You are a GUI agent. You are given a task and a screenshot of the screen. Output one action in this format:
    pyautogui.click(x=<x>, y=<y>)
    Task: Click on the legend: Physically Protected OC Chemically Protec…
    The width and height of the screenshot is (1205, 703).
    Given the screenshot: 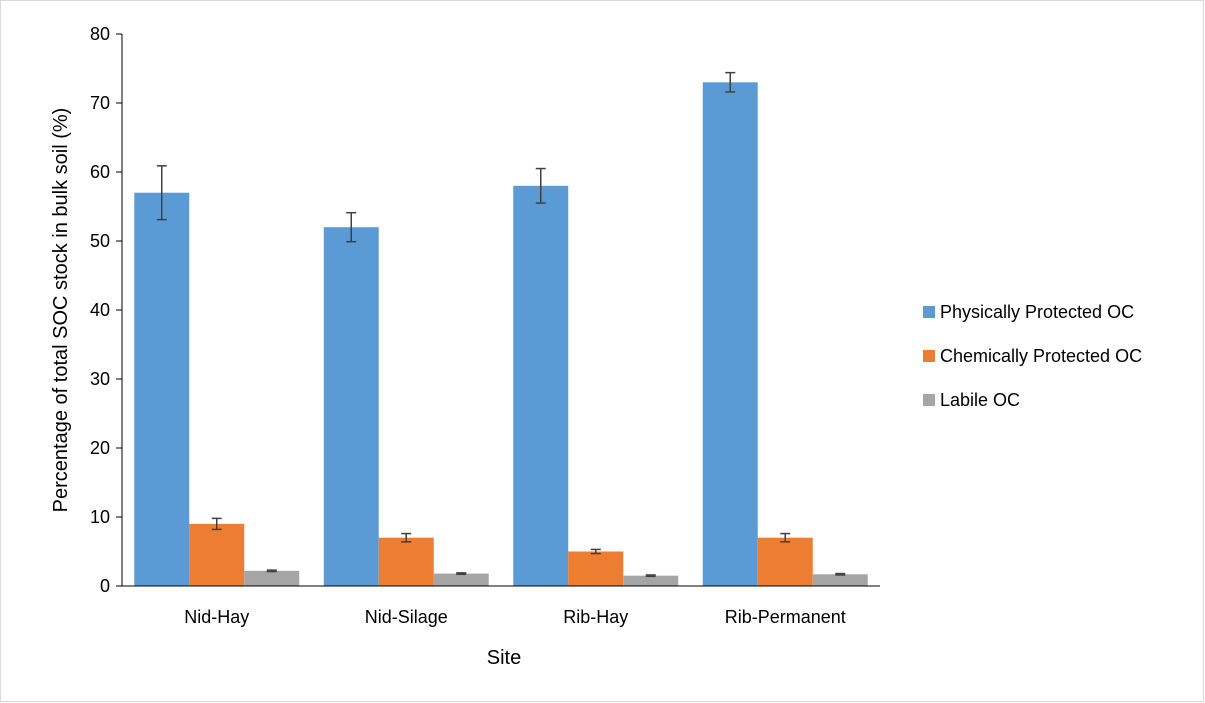 What is the action you would take?
    pyautogui.click(x=1032, y=356)
    